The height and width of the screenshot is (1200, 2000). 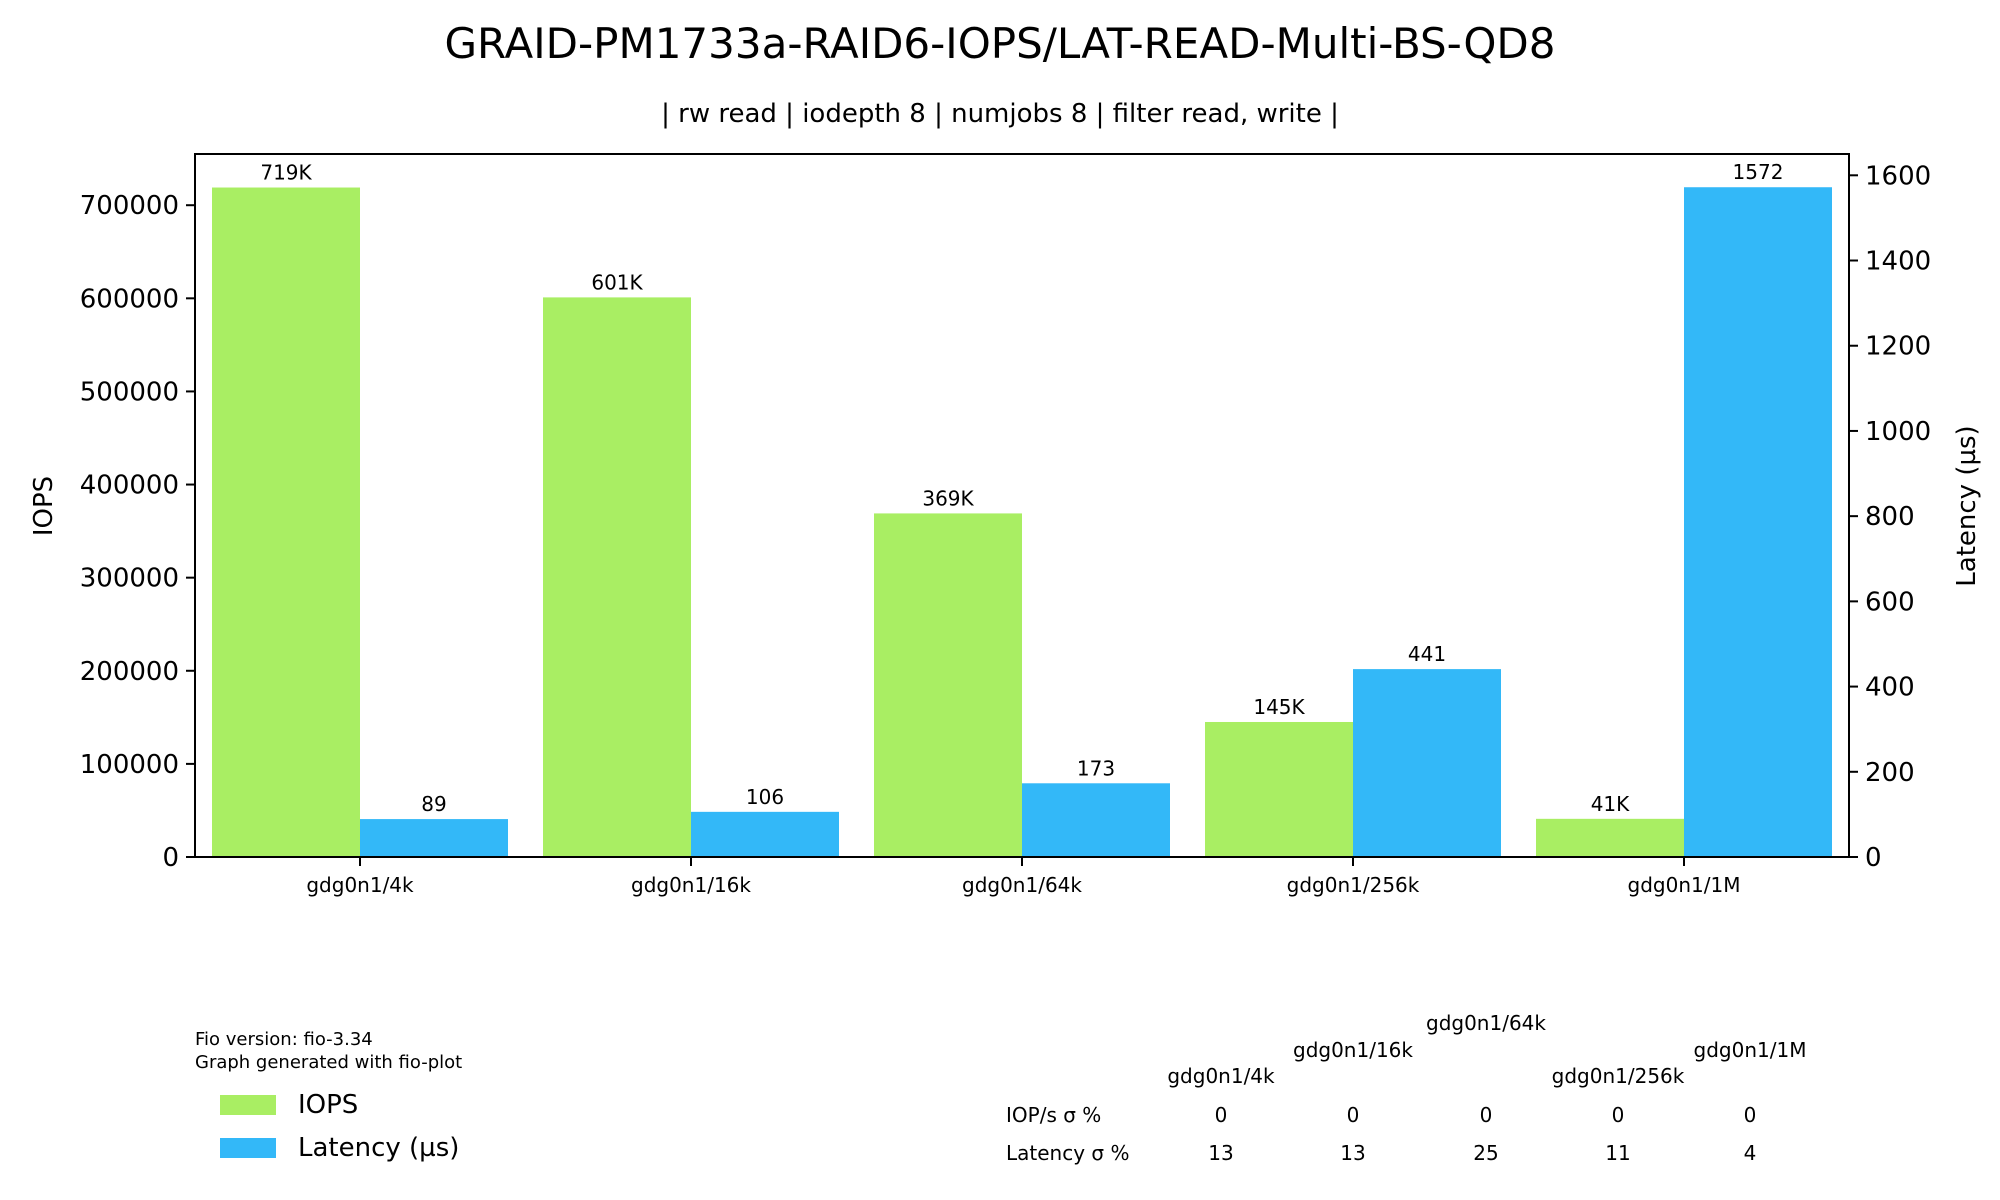 What do you see at coordinates (248, 1148) in the screenshot?
I see `legend-swatch-latency` at bounding box center [248, 1148].